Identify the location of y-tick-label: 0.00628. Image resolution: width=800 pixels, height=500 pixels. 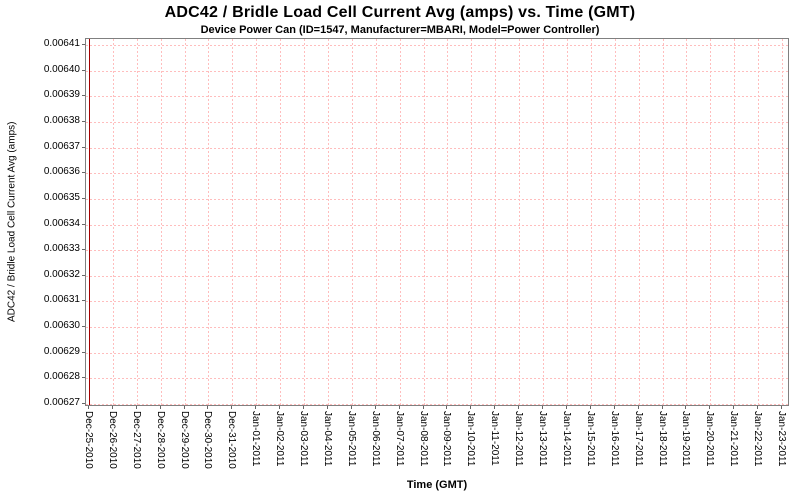
(61, 376).